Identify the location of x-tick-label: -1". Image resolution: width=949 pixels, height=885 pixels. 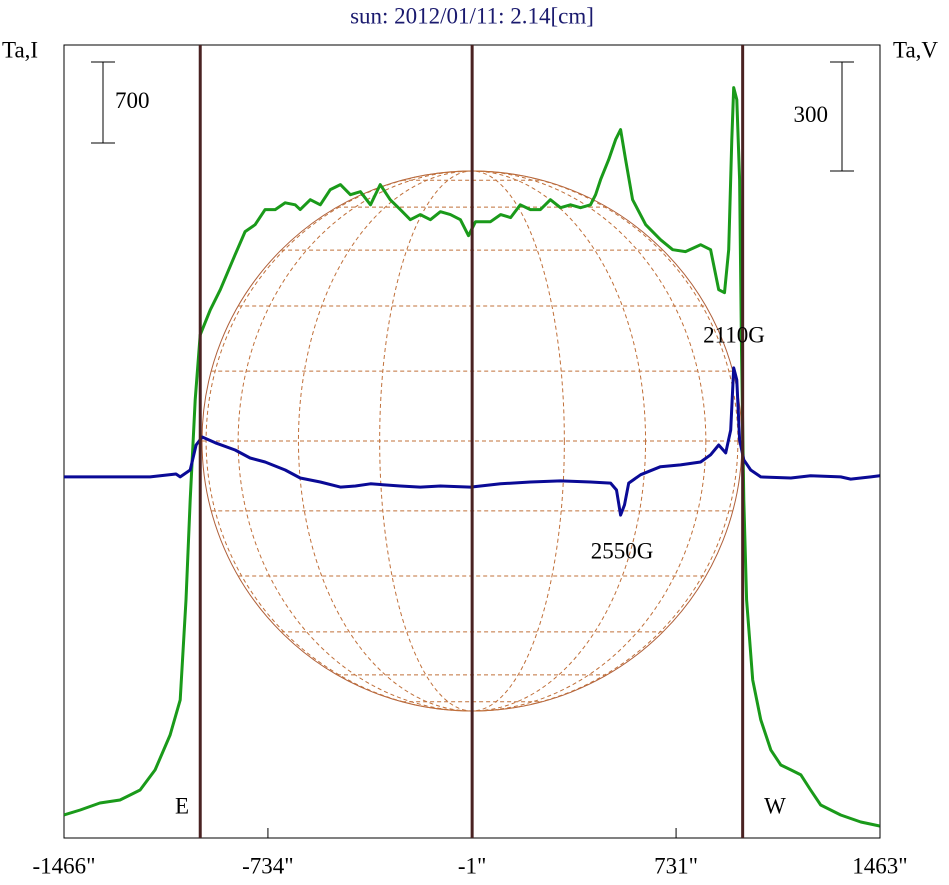
(472, 865).